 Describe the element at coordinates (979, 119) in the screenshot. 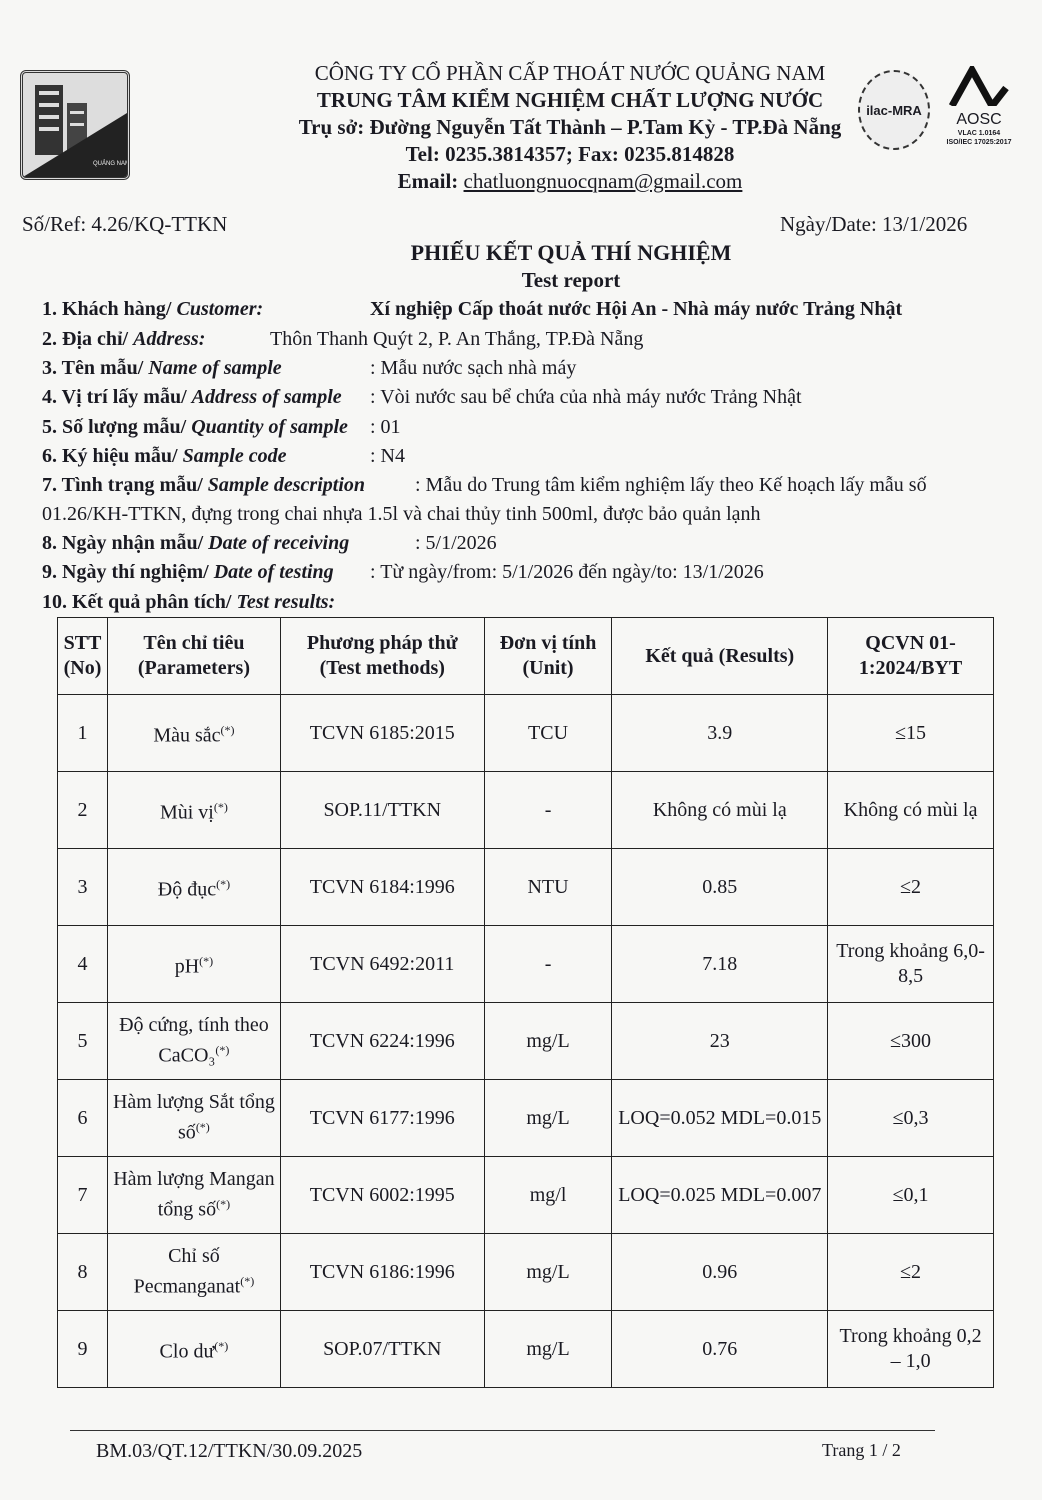

I see `aosc-text: AOSC` at that location.